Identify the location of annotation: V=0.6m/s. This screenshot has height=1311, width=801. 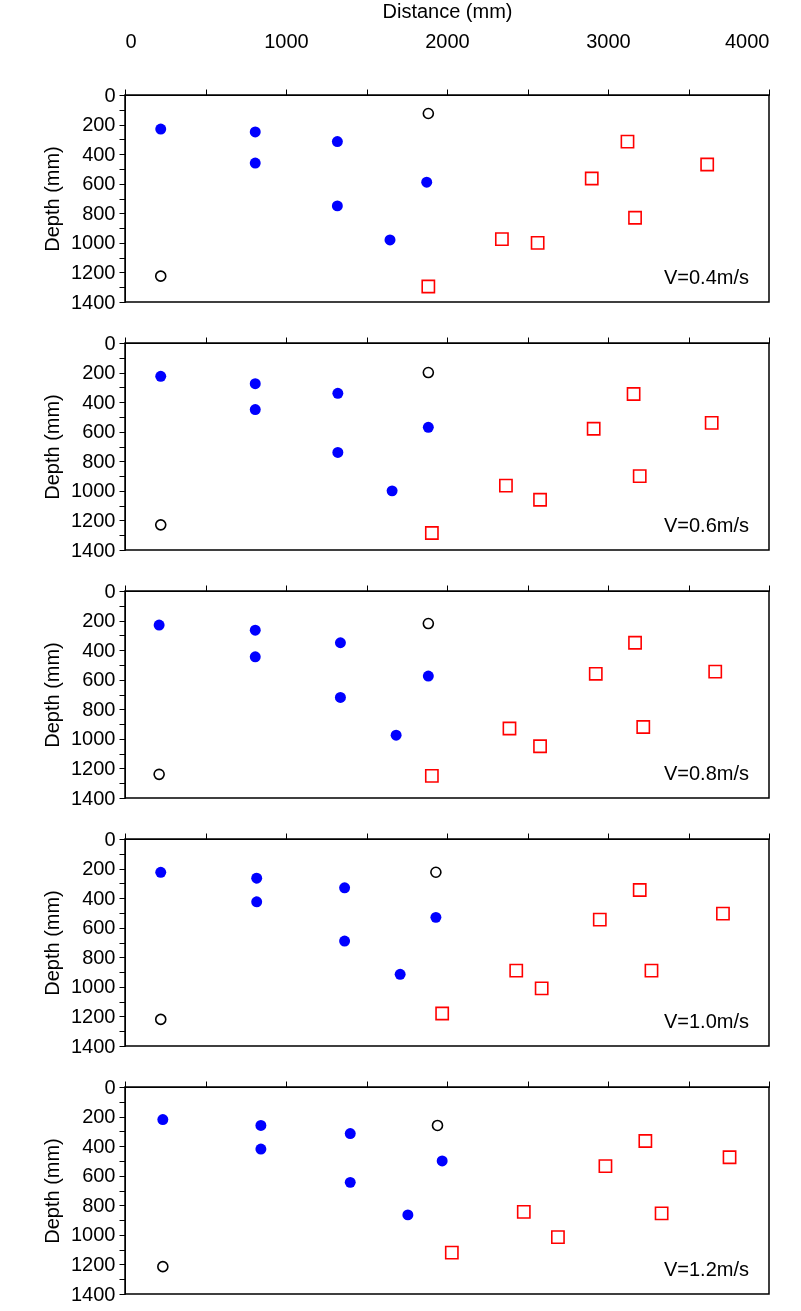
(706, 525).